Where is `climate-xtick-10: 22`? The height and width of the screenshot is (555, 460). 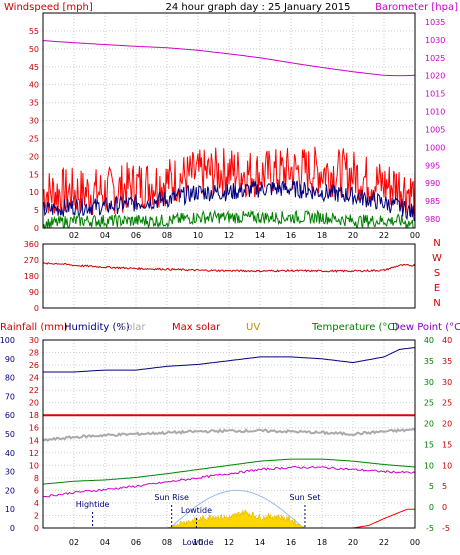
climate-xtick-10: 22 is located at coordinates (384, 542).